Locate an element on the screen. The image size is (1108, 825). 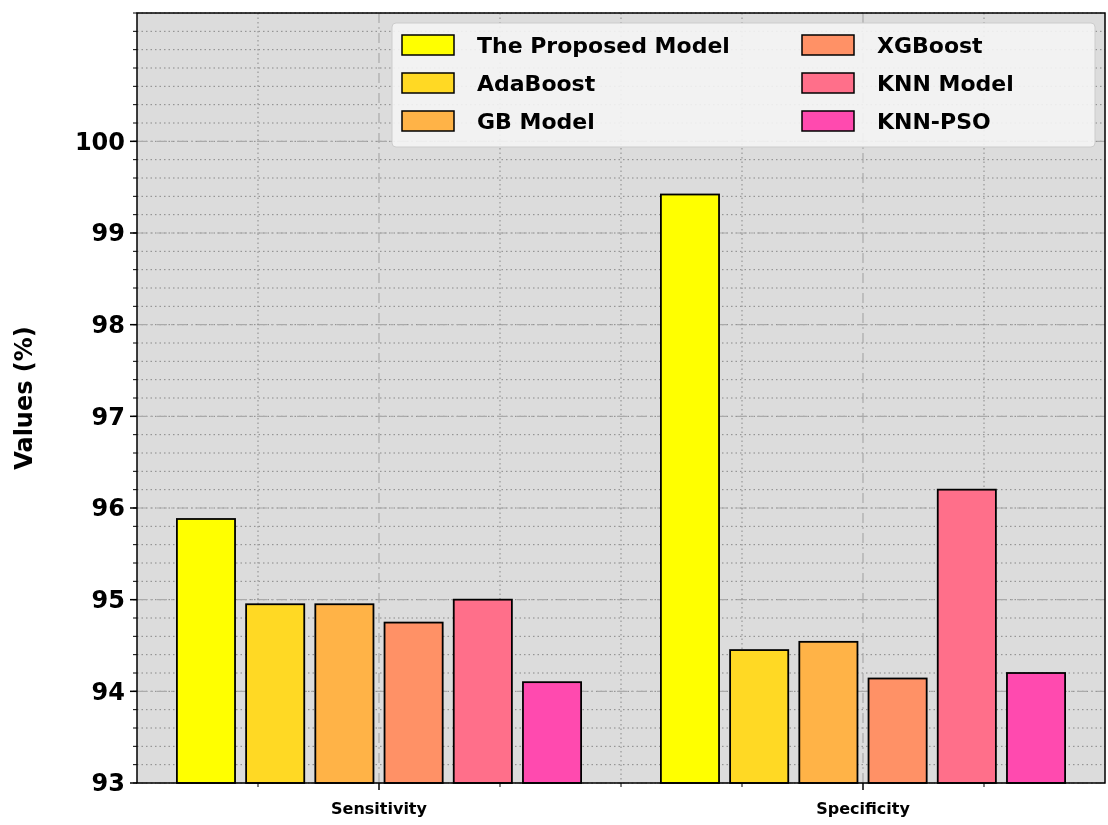
y-tick-label: 95 is located at coordinates (108, 600).